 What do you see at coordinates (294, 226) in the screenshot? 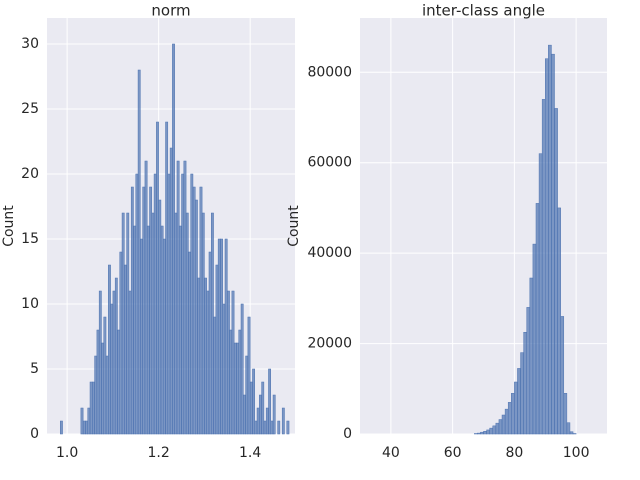
I see `y-axis-label: Count` at bounding box center [294, 226].